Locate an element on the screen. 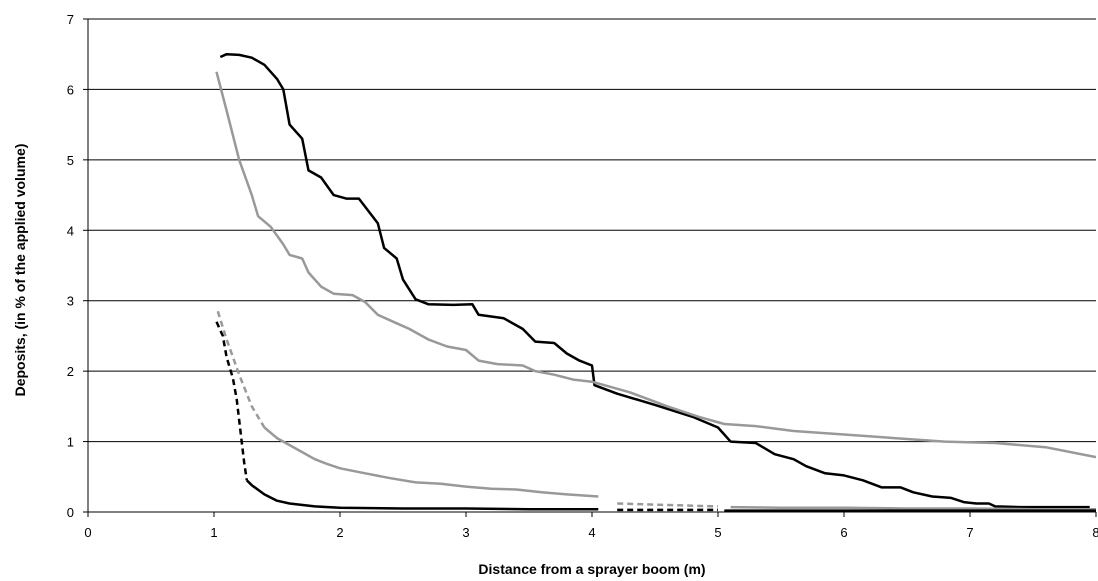 The image size is (1098, 581). x-tick-label: 3 is located at coordinates (465, 532).